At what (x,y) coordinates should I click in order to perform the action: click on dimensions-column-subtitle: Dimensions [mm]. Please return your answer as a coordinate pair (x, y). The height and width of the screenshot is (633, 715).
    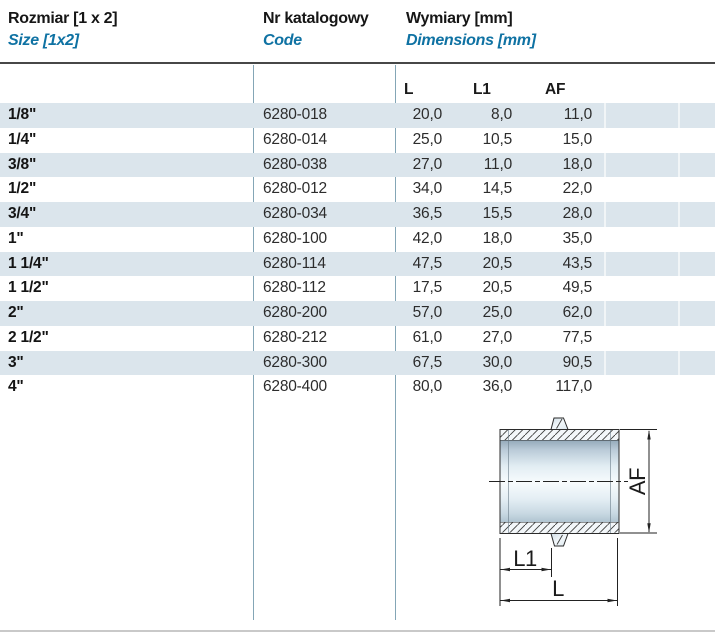
    Looking at the image, I should click on (471, 40).